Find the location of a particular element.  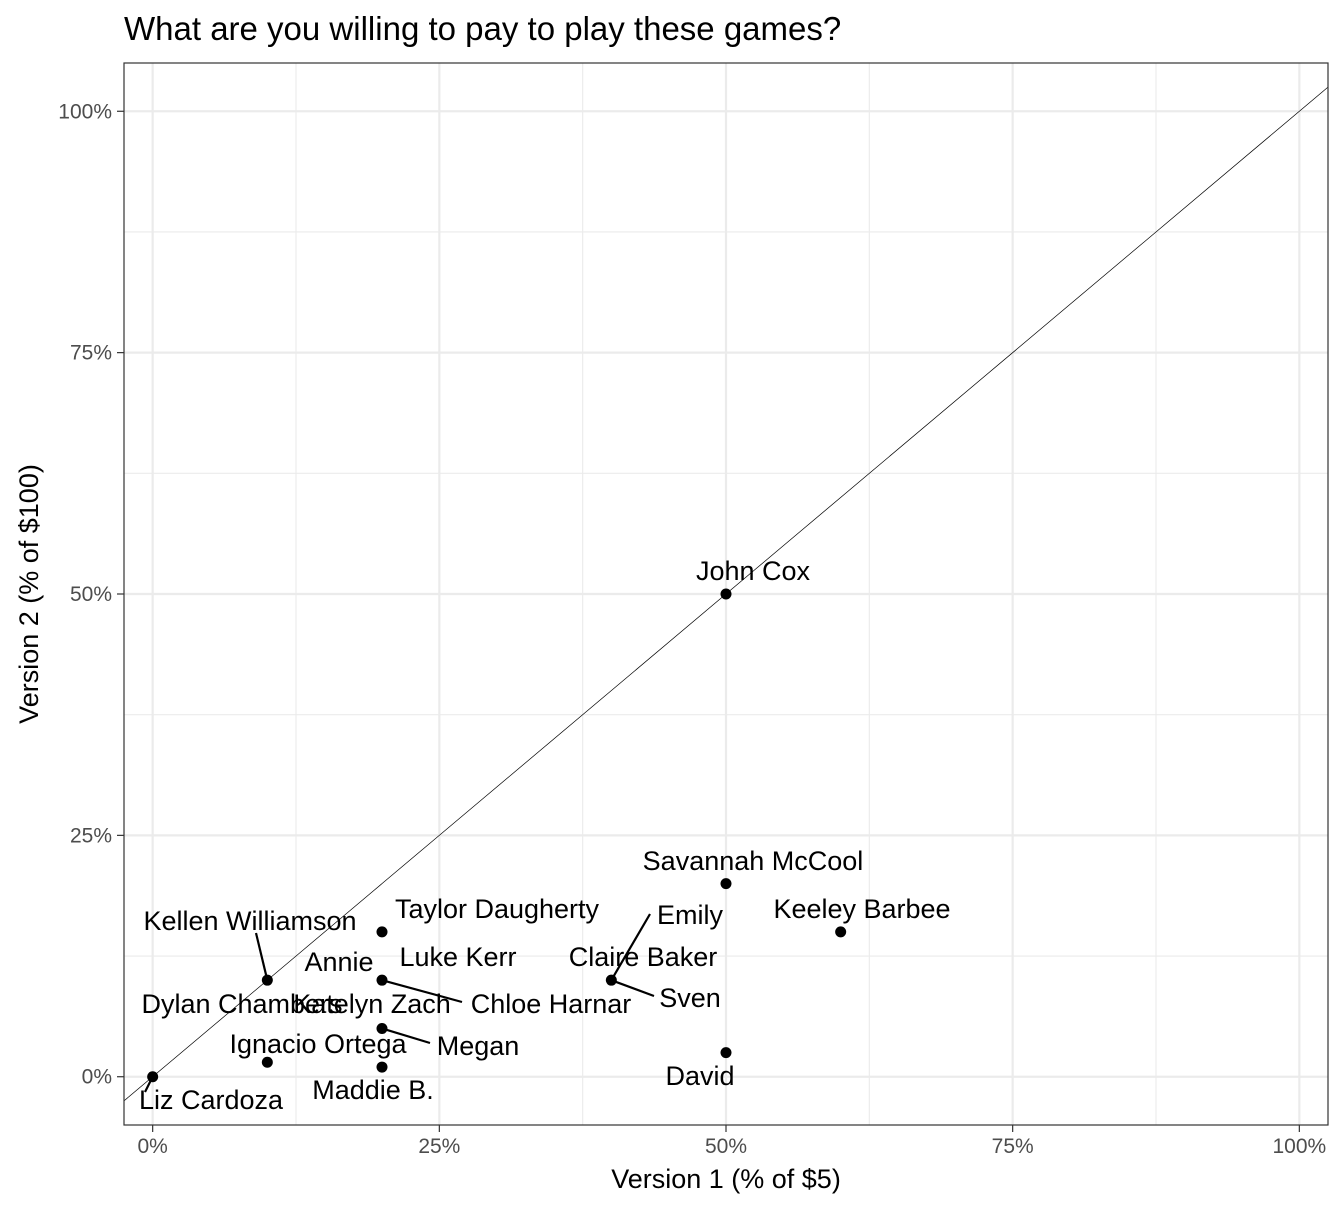

point-label: Kellen Williamson is located at coordinates (249, 921).